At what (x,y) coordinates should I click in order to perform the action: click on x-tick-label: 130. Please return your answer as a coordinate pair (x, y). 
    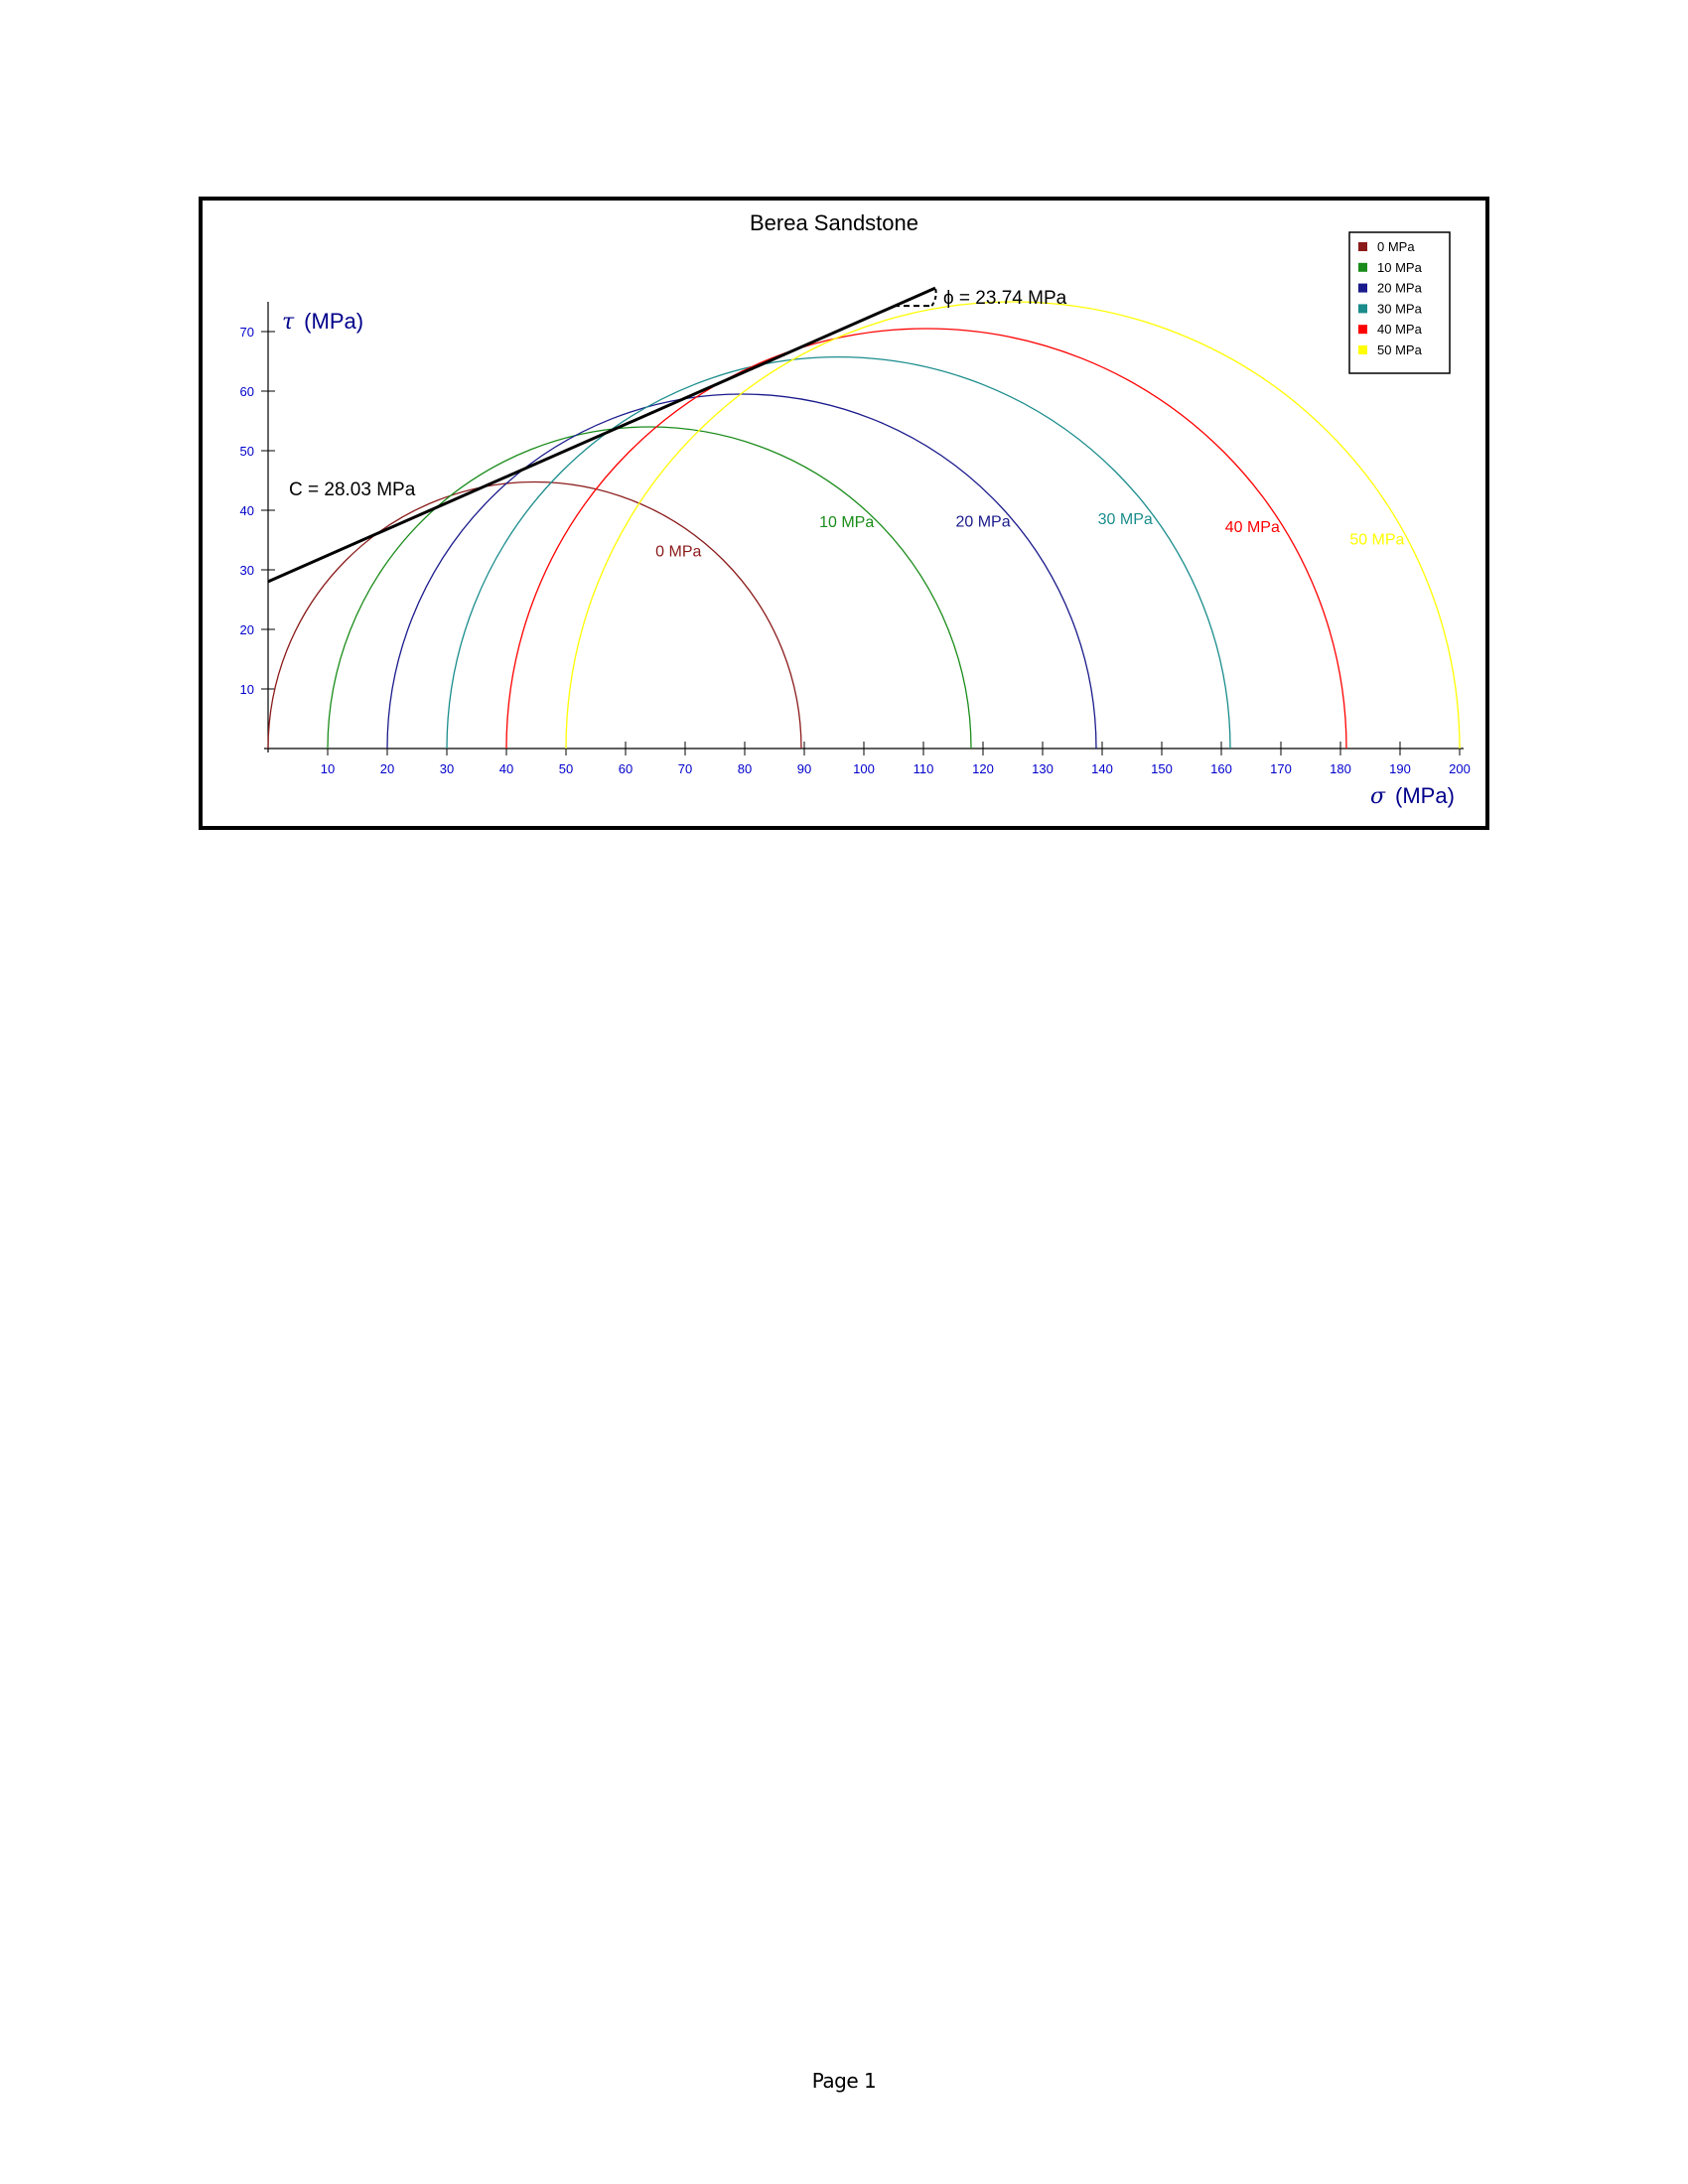
    Looking at the image, I should click on (1043, 768).